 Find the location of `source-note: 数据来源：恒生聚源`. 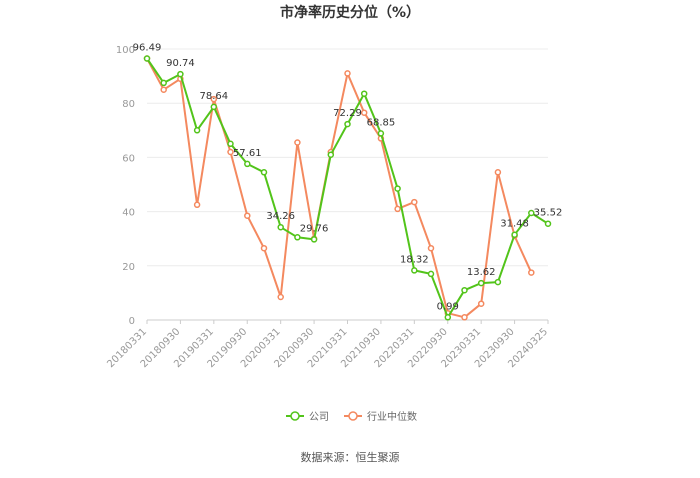

source-note: 数据来源：恒生聚源 is located at coordinates (350, 457).